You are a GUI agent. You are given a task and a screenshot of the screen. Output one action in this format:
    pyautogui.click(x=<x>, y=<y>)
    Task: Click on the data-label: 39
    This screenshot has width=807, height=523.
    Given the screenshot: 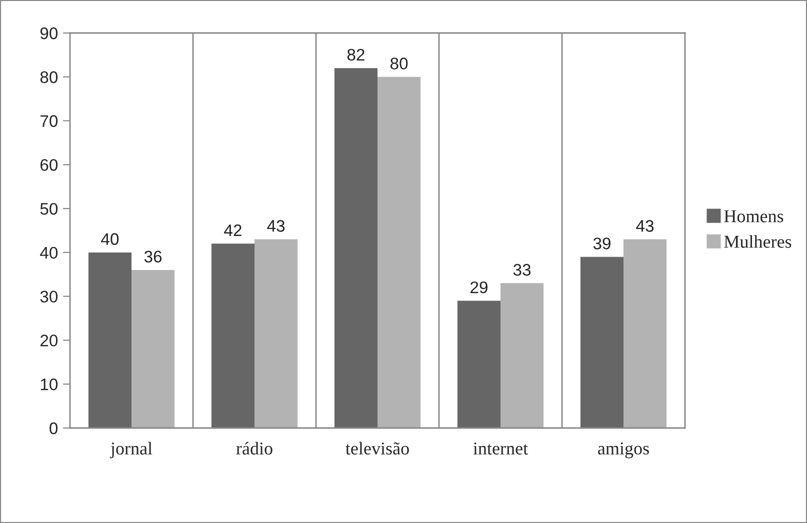 What is the action you would take?
    pyautogui.click(x=601, y=244)
    